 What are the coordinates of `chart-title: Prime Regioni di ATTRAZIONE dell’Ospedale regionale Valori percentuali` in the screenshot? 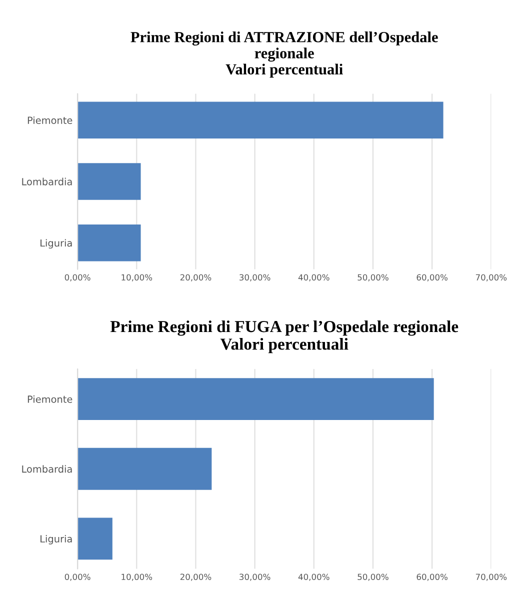 It's located at (284, 55).